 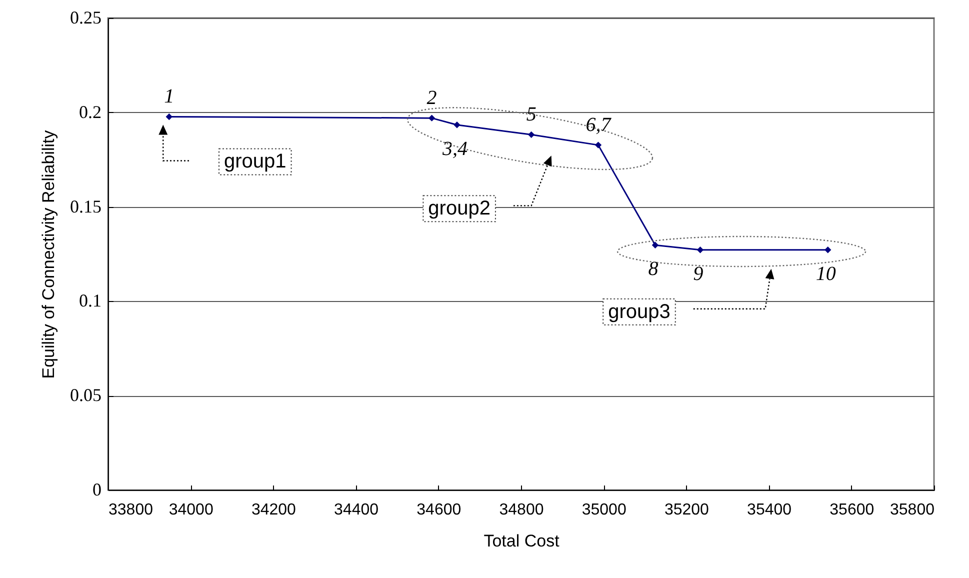 I want to click on x-tick-label: 35800, so click(x=912, y=510).